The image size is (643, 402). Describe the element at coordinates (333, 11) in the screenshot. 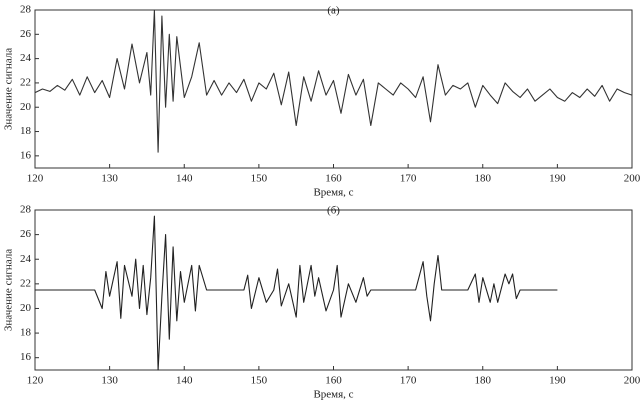

I see `panel-label: (а)` at that location.